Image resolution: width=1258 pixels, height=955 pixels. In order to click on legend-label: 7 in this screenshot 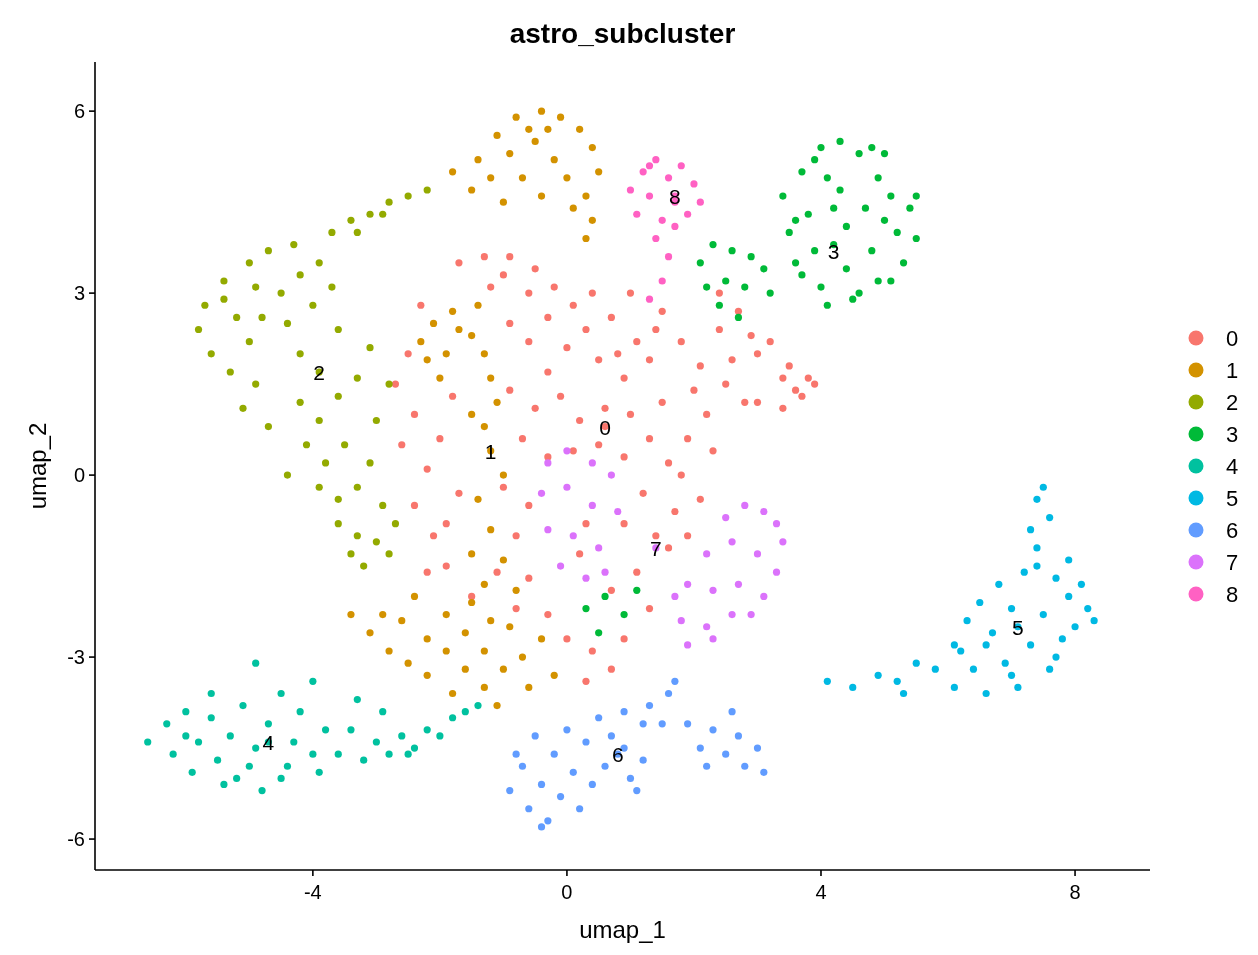, I will do `click(1232, 562)`.